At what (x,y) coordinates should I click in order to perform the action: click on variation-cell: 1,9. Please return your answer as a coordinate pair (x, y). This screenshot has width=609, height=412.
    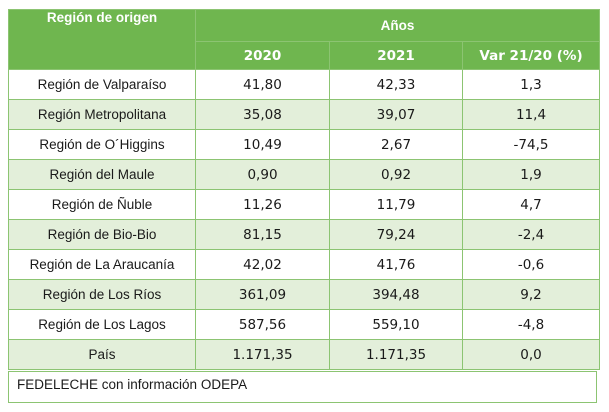
    Looking at the image, I should click on (531, 174).